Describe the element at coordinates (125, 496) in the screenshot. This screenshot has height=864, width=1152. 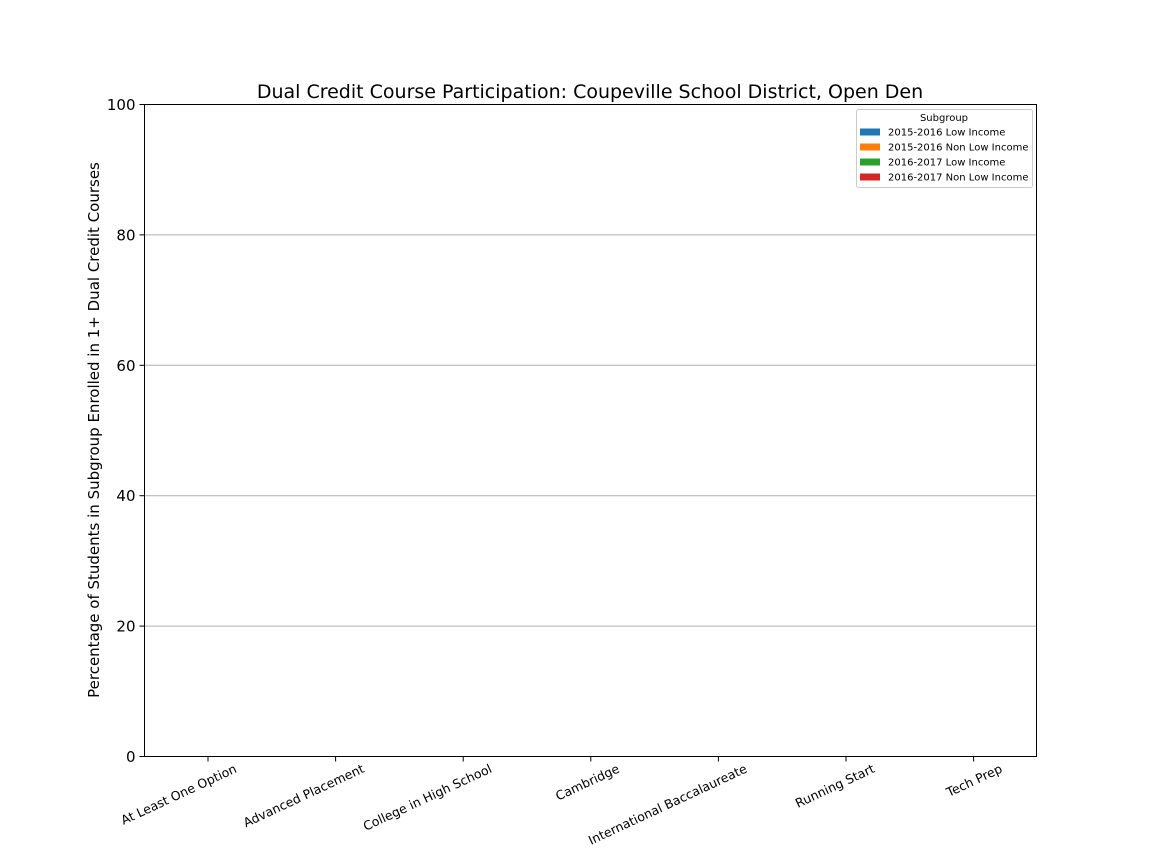
I see `y-tick-label: 40` at that location.